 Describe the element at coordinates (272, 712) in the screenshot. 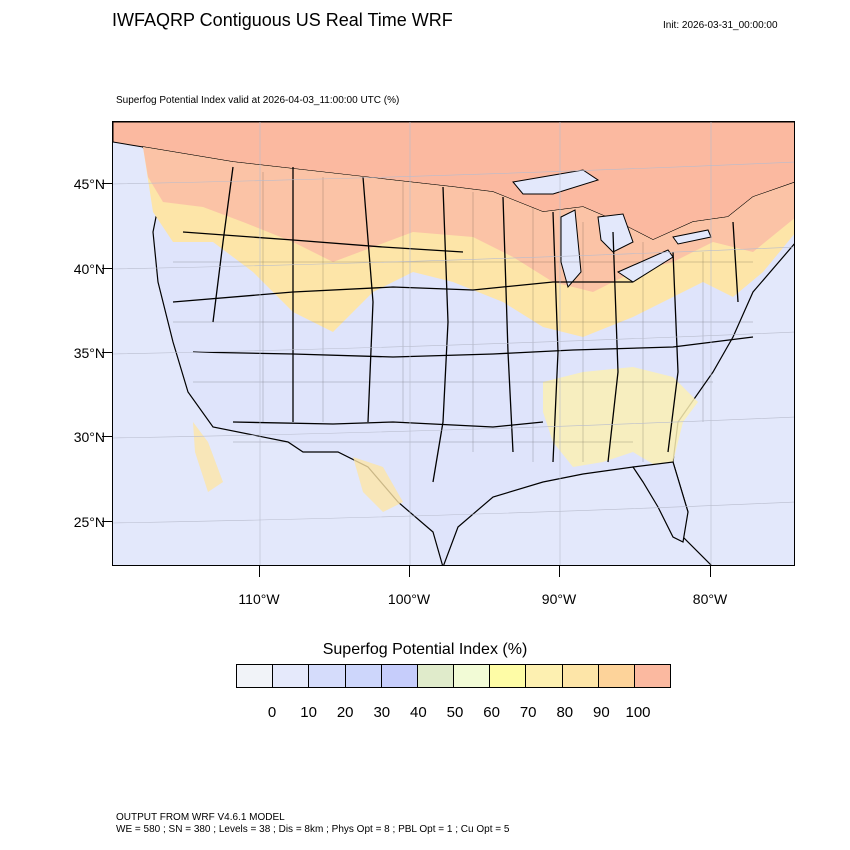

I see `colorbar-label-0: 0` at that location.